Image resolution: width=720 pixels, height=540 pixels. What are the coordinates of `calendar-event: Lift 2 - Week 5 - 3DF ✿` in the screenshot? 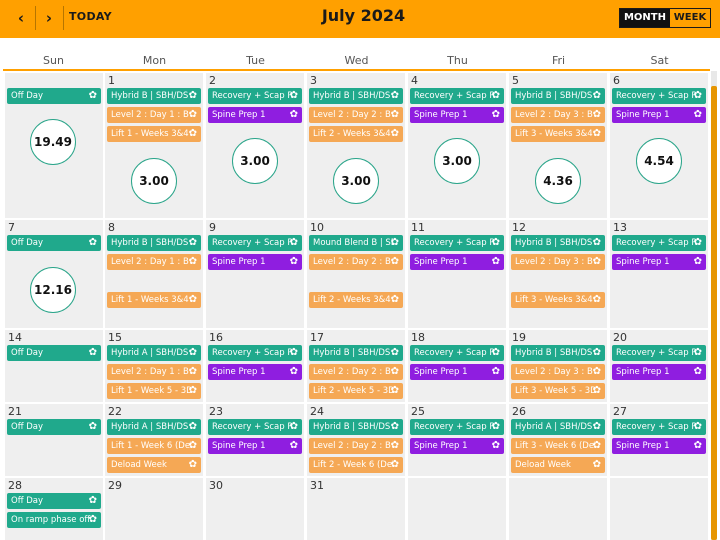 It's located at (356, 391).